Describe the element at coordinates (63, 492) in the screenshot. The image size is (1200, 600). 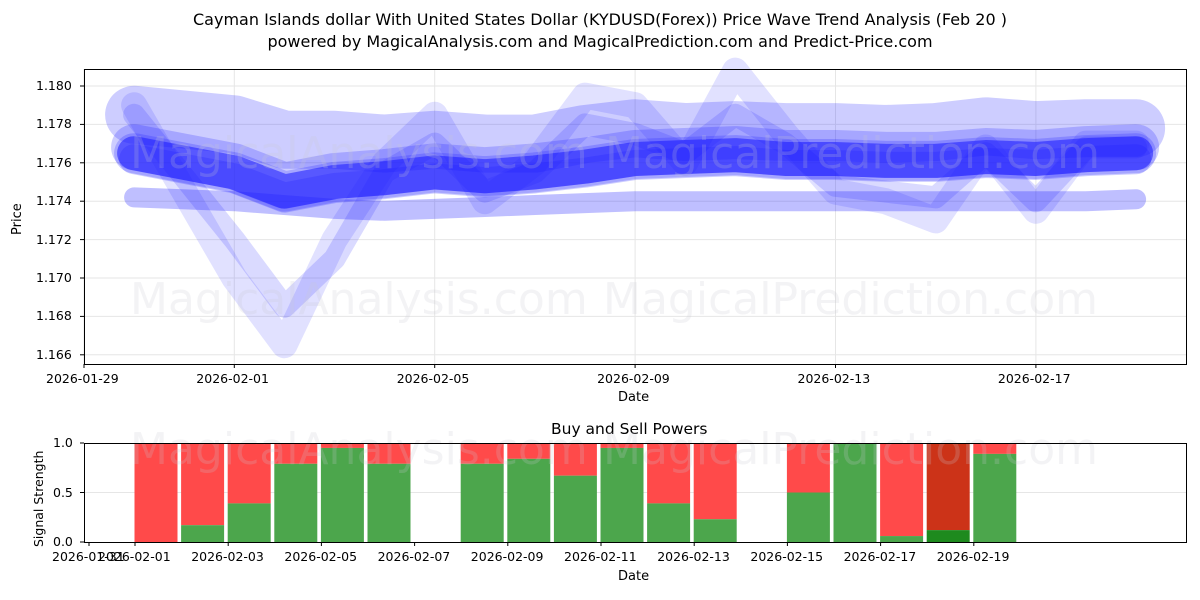
I see `bar-y-tick: 0.5` at that location.